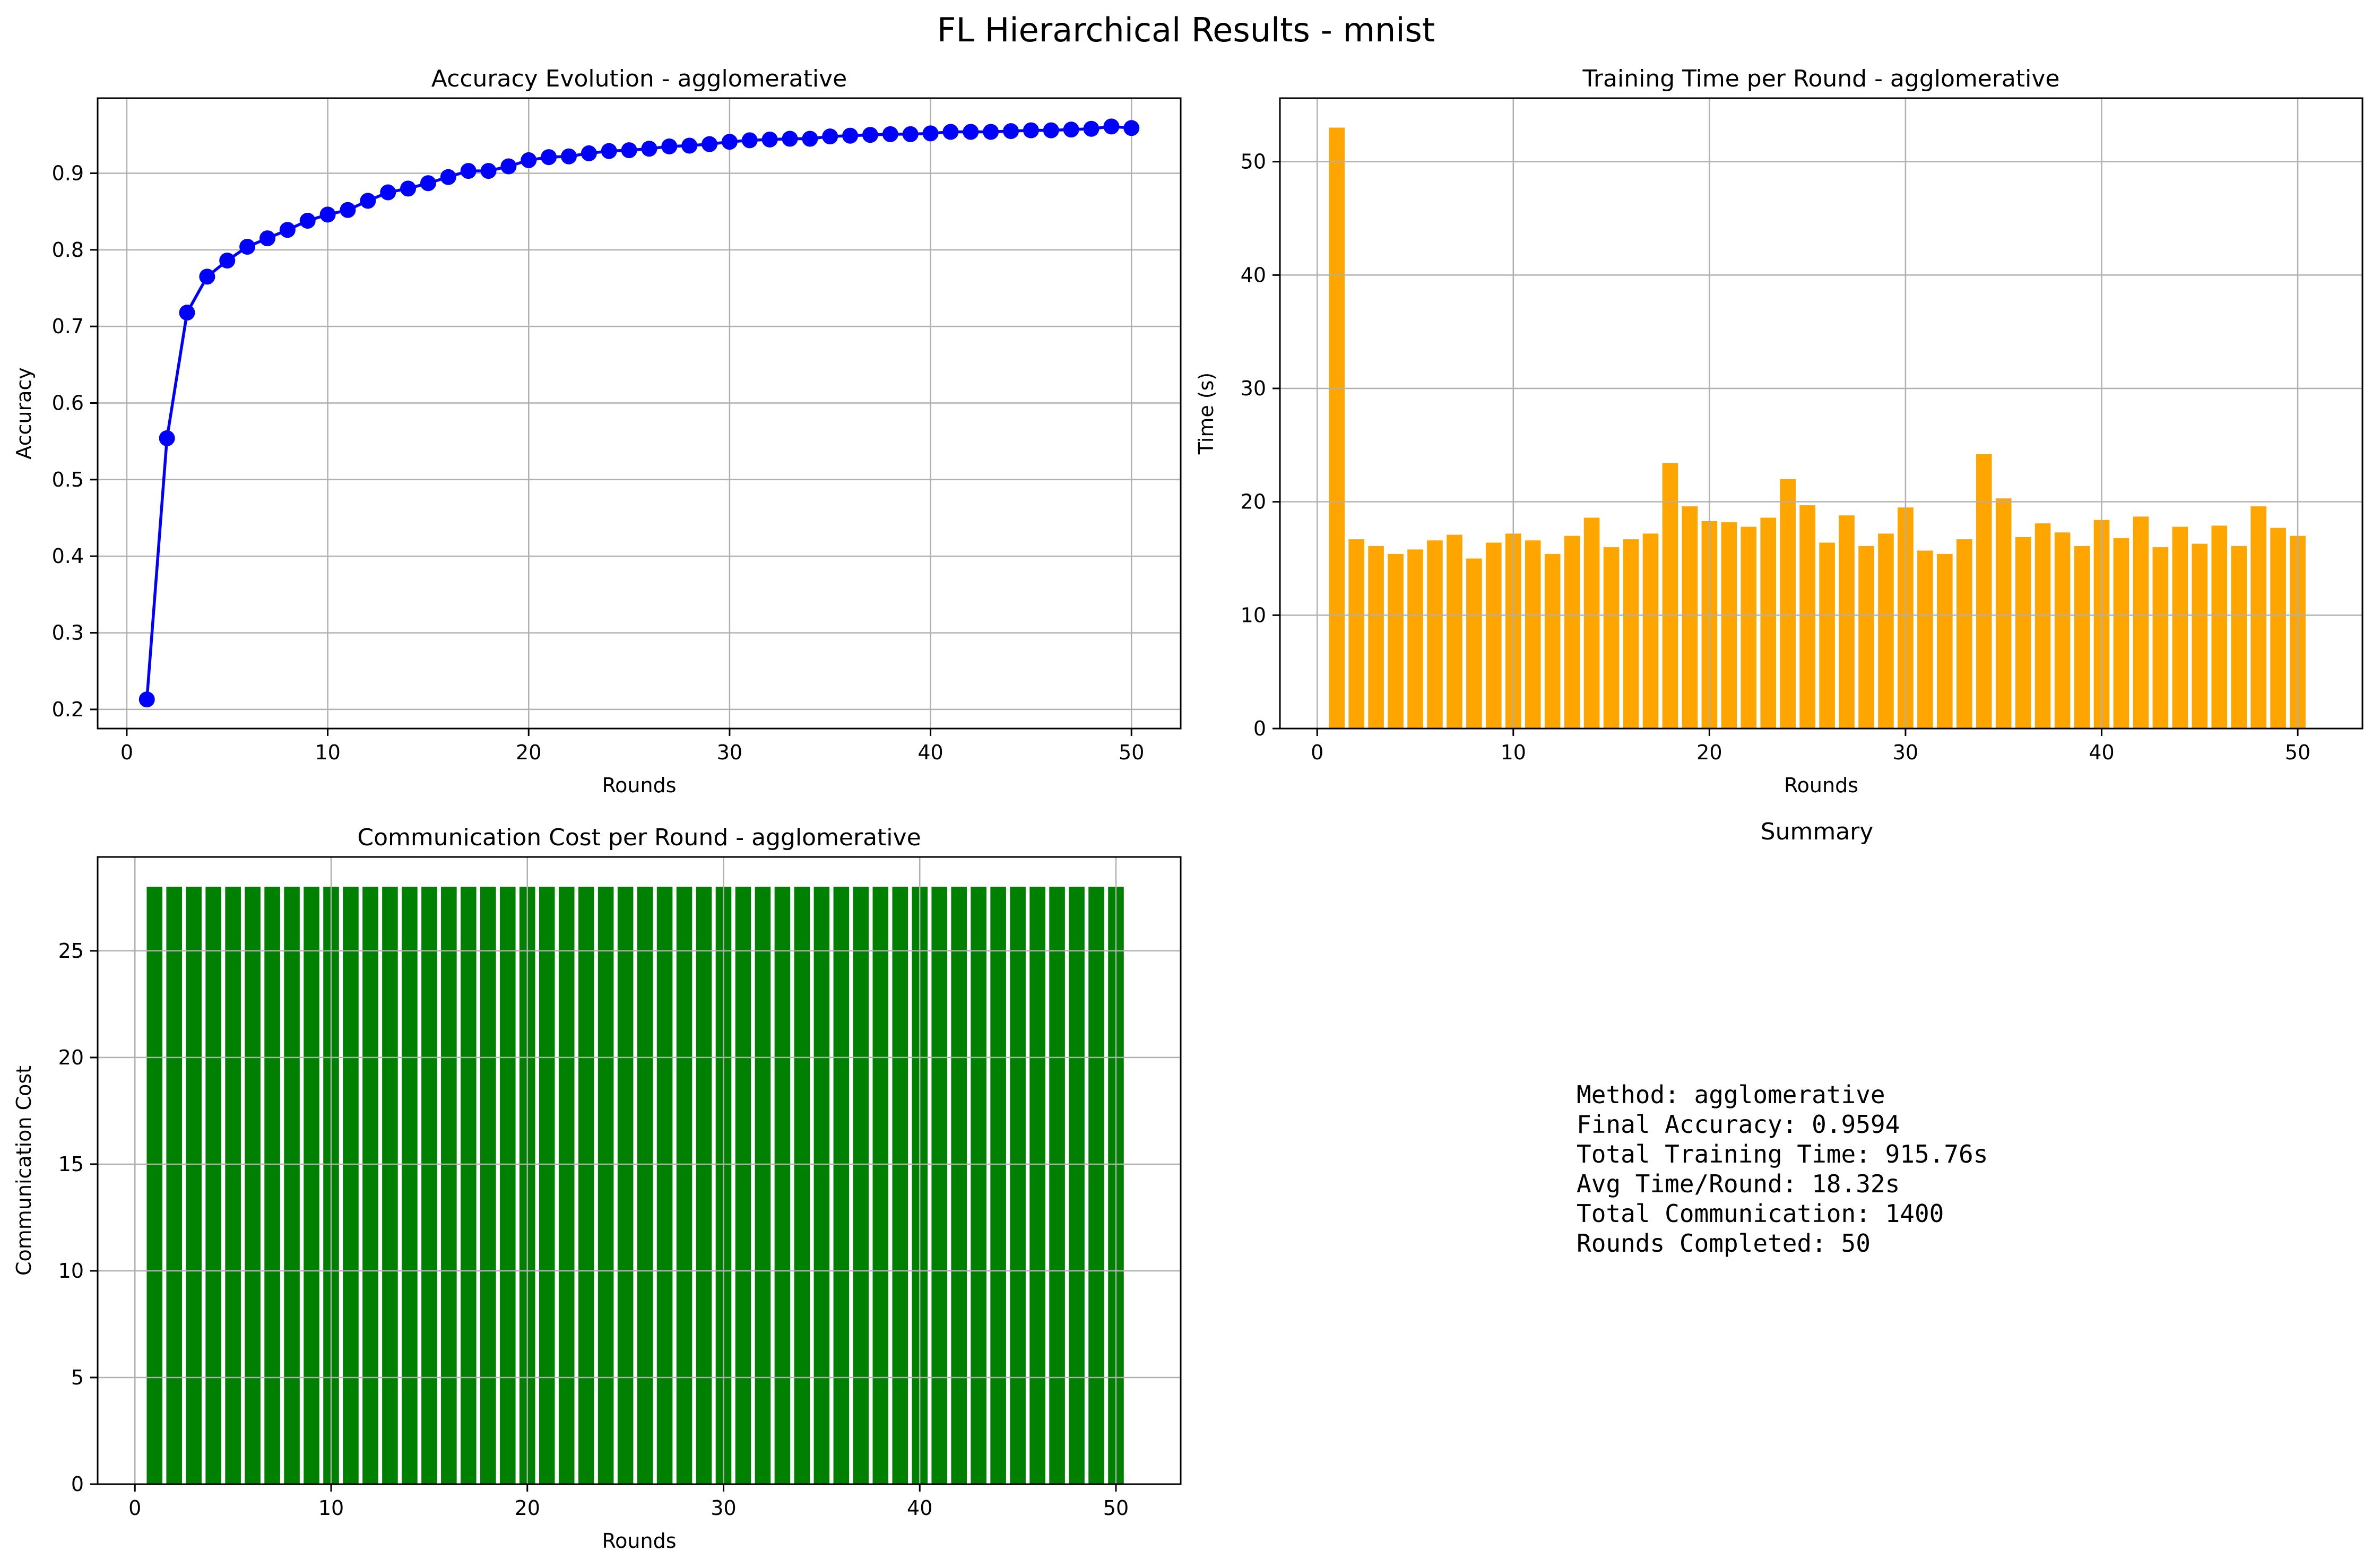 This screenshot has width=2372, height=1568. What do you see at coordinates (639, 785) in the screenshot?
I see `accuracy-x-axis-label: Rounds` at bounding box center [639, 785].